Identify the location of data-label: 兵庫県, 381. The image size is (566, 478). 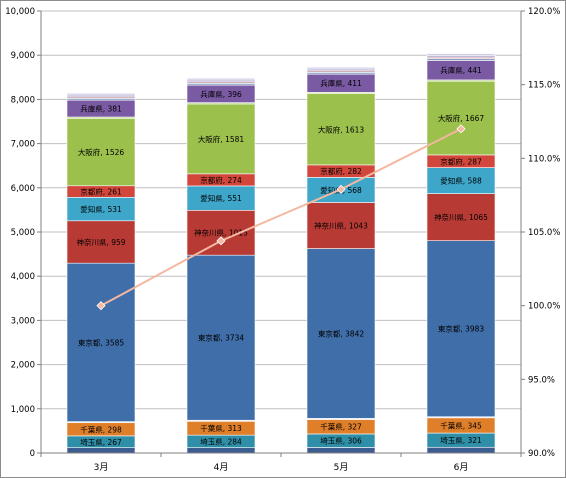
(101, 109).